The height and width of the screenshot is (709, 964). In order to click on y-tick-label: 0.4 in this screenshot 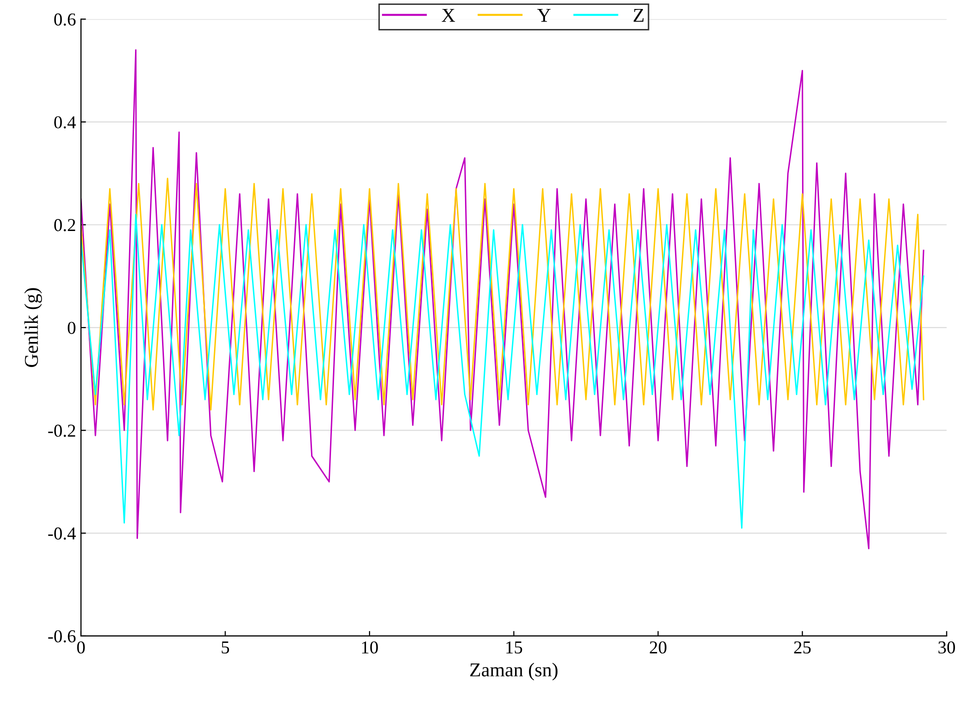, I will do `click(65, 122)`.